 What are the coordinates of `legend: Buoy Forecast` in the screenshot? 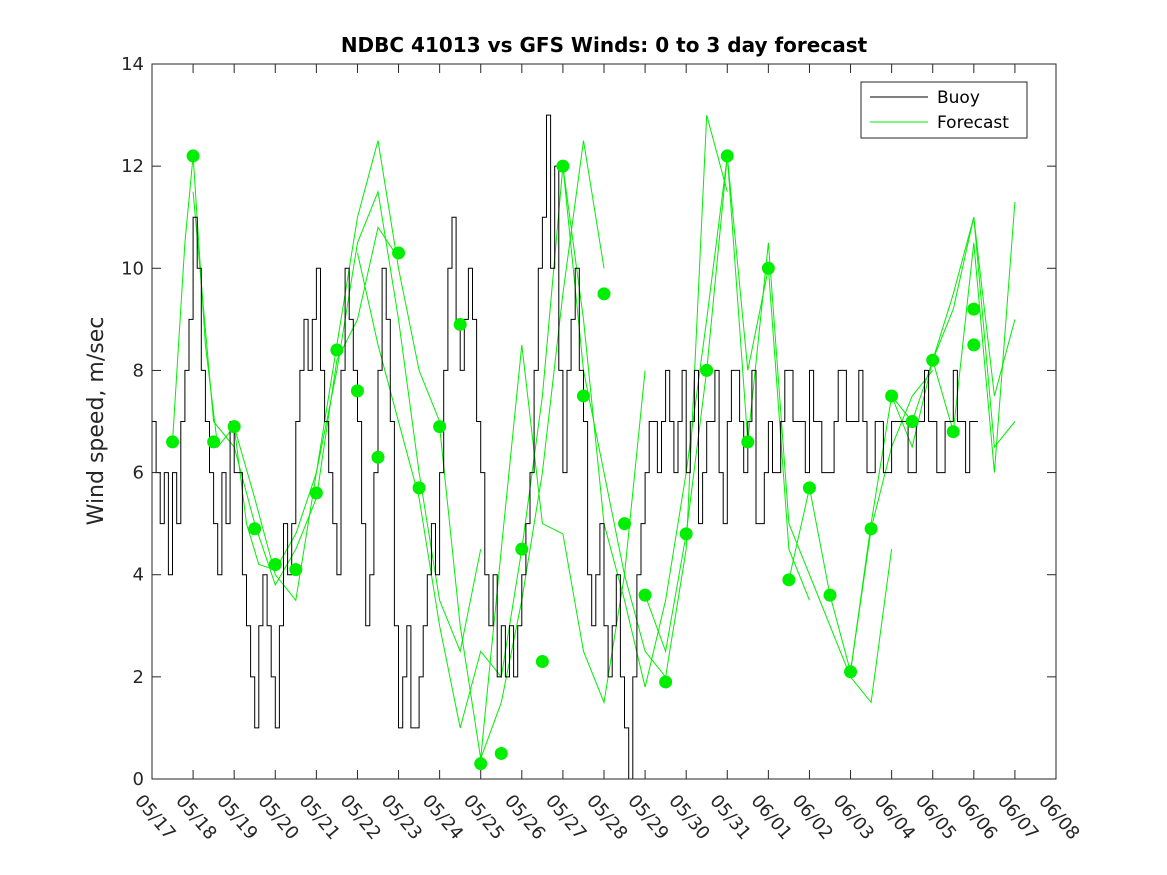 It's located at (944, 110).